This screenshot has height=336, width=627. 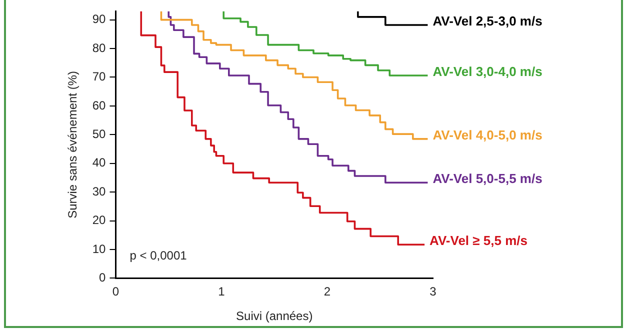 What do you see at coordinates (487, 21) in the screenshot?
I see `series-label: AV-Vel 2,5-3,0 m/s` at bounding box center [487, 21].